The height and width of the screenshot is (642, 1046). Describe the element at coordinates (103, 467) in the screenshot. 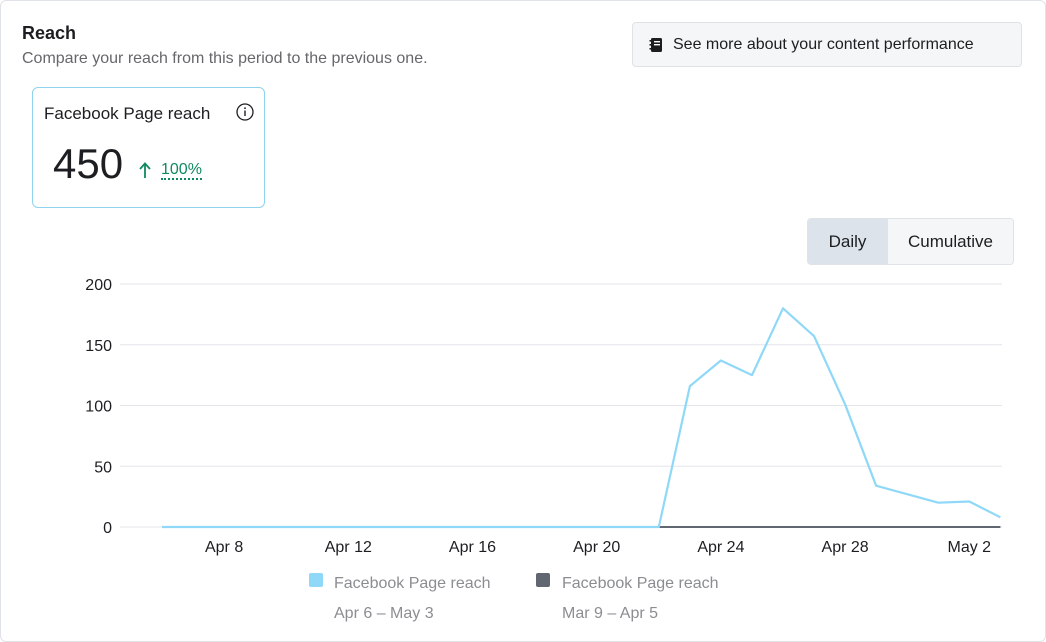

I see `y-tick-label: 50` at that location.